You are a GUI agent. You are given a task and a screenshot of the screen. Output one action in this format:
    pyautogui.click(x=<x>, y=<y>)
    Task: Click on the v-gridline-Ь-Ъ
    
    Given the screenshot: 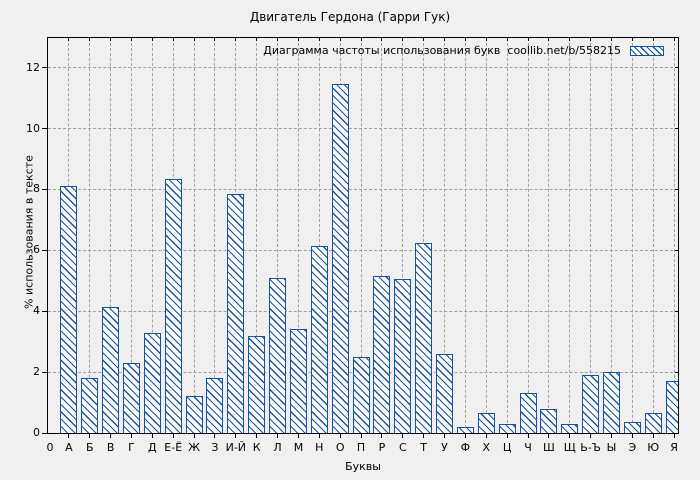 What is the action you would take?
    pyautogui.click(x=591, y=235)
    